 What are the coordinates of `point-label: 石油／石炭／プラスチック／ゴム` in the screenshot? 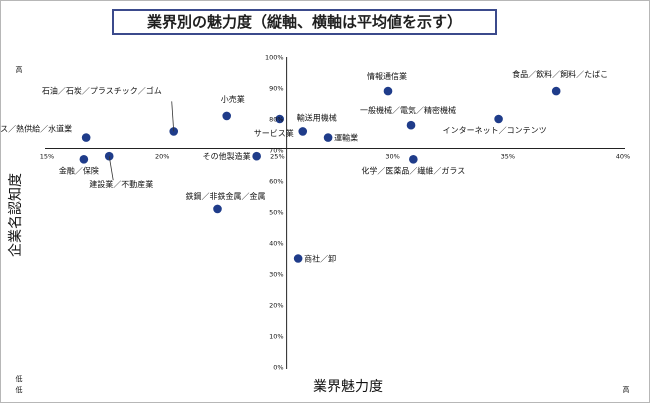 It's located at (102, 90).